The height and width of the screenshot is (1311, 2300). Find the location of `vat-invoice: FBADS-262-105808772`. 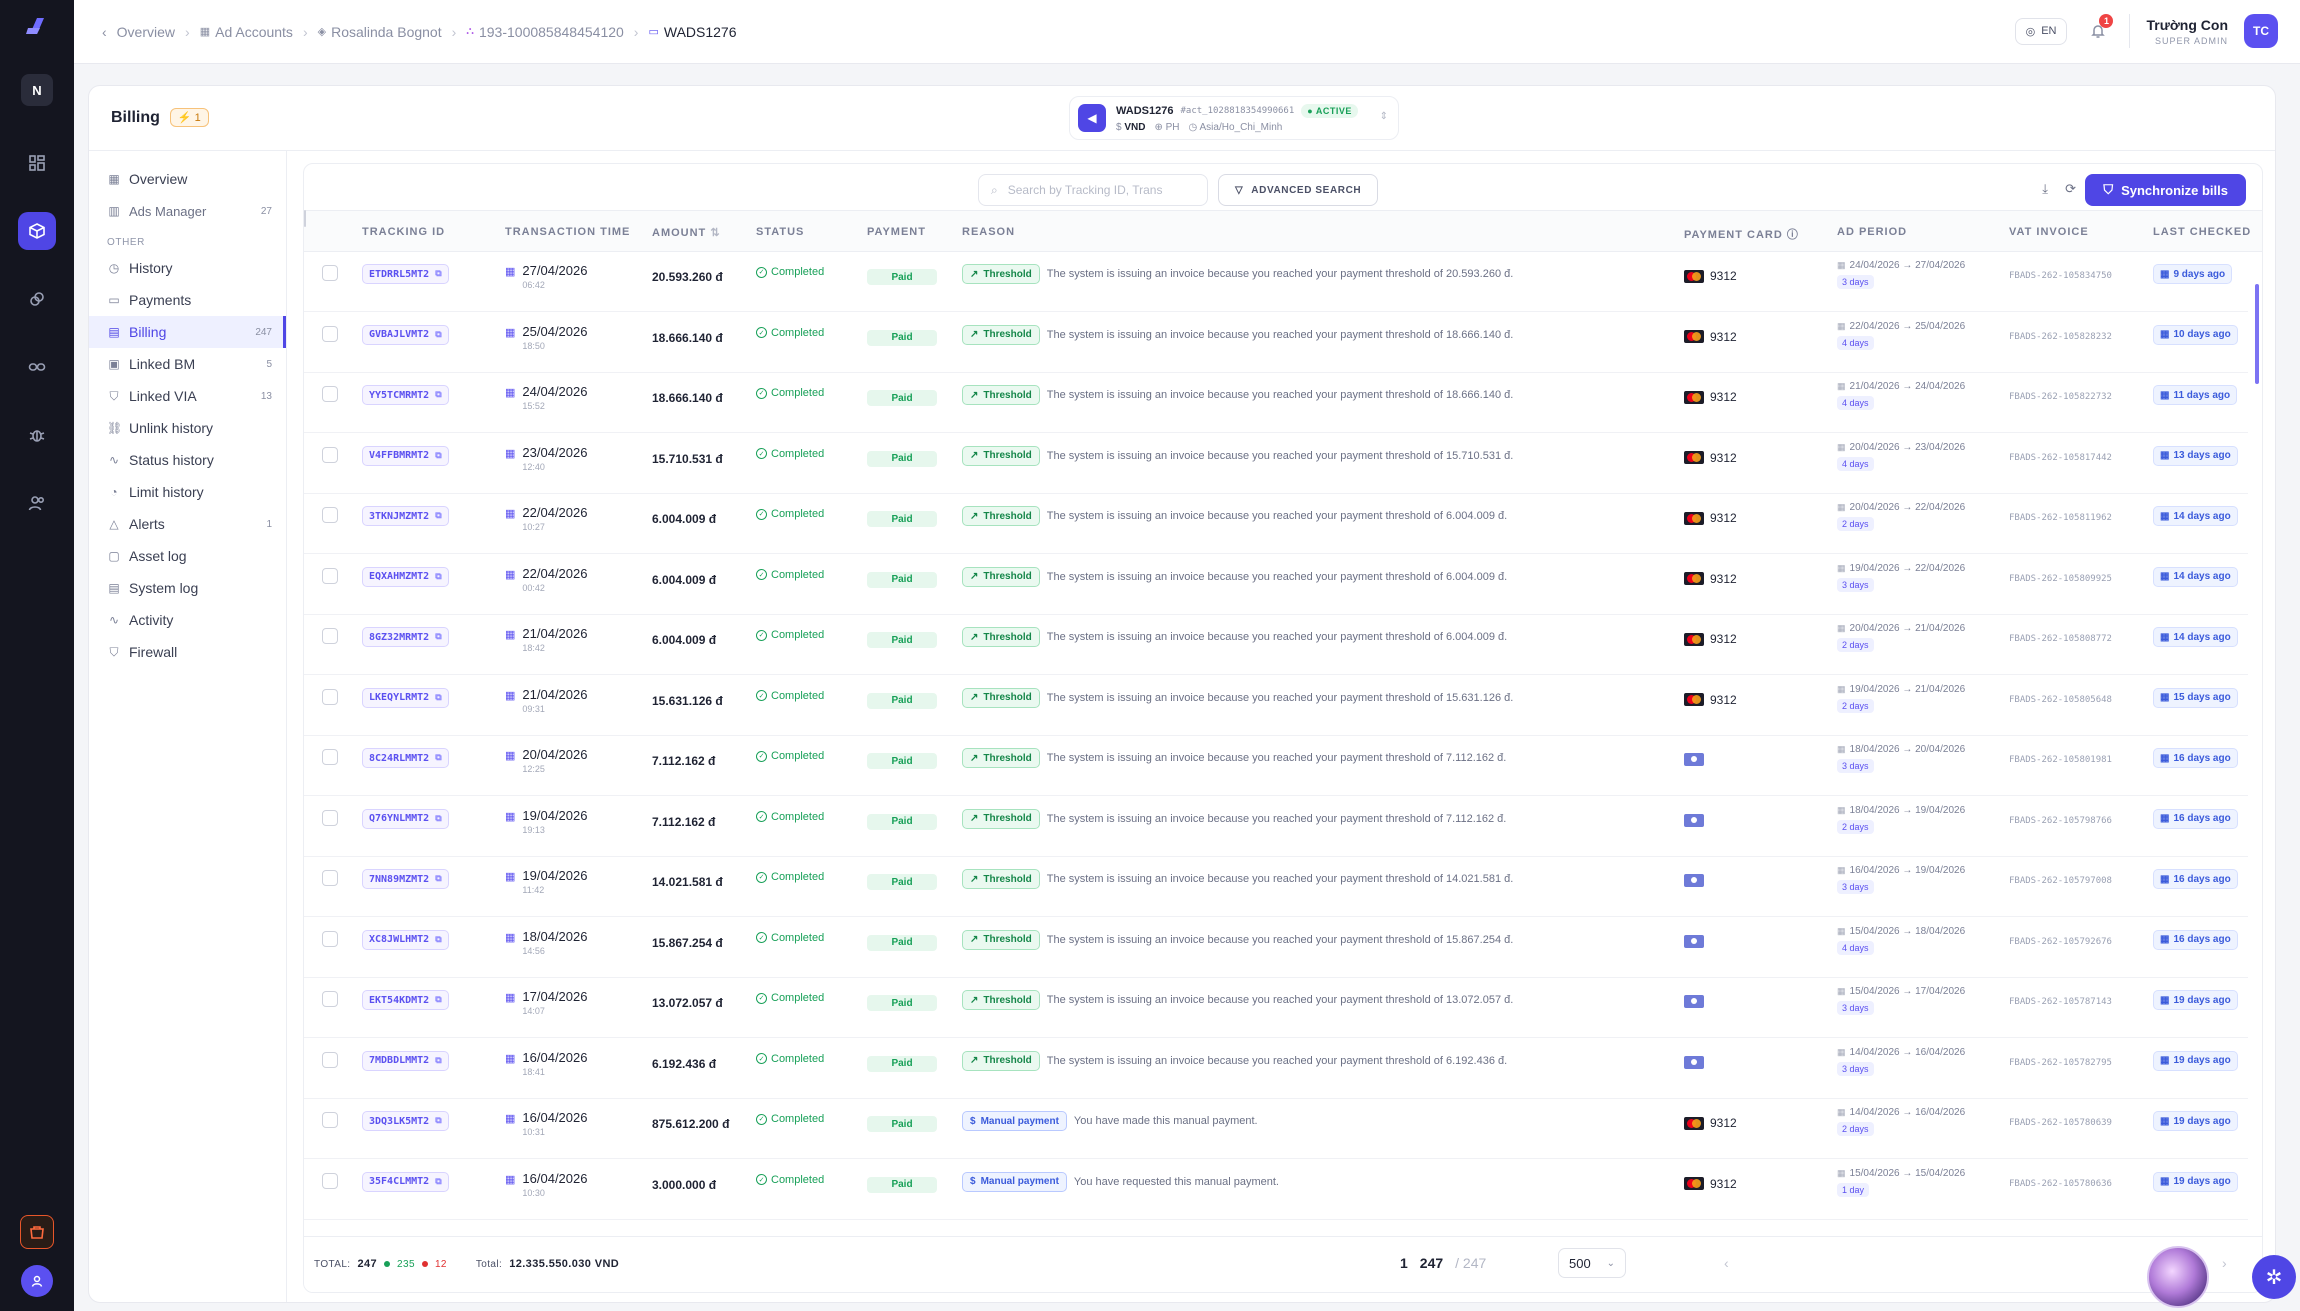

vat-invoice: FBADS-262-105808772 is located at coordinates (2060, 639).